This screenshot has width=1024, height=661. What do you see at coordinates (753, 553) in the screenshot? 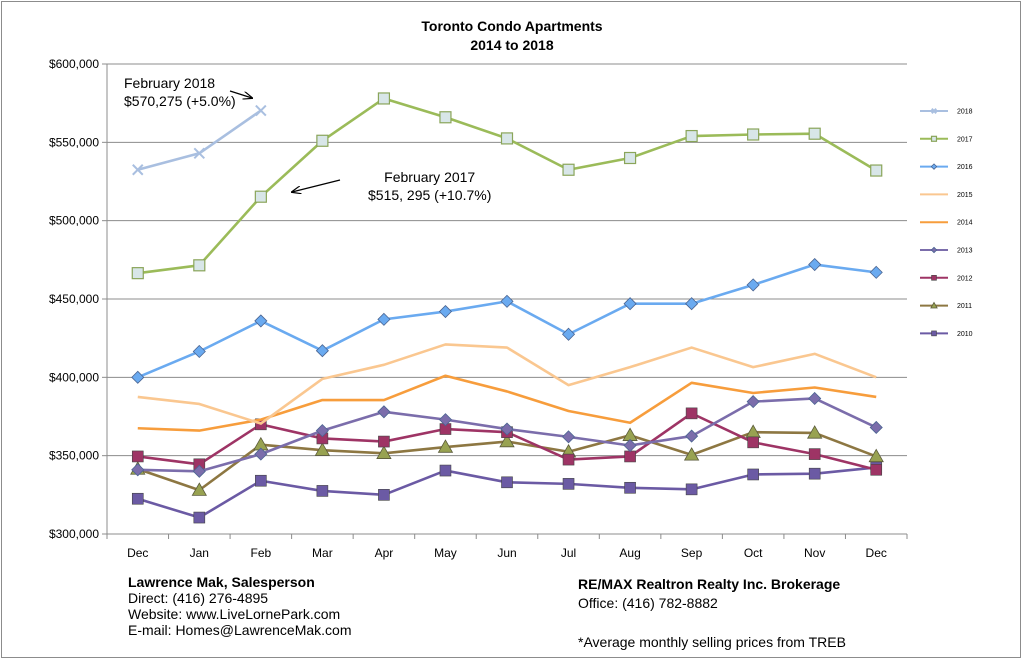
I see `x-tick-label: Oct` at bounding box center [753, 553].